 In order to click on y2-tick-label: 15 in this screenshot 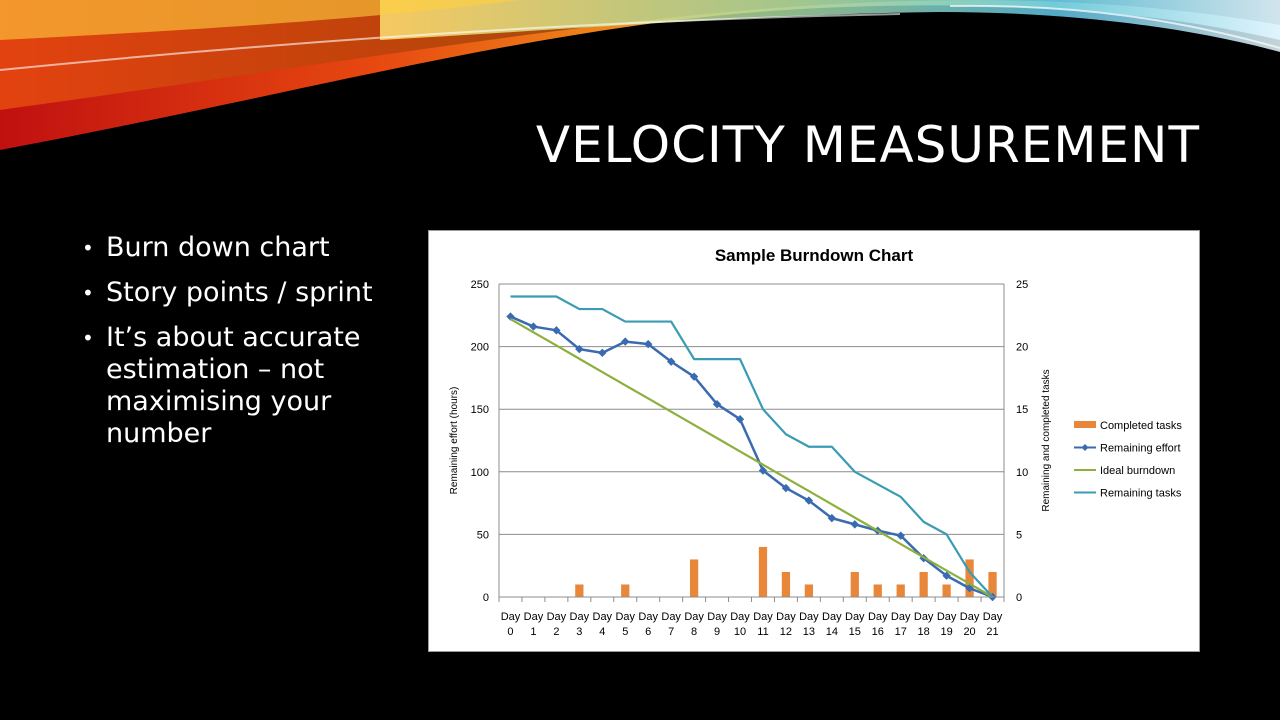, I will do `click(1022, 410)`.